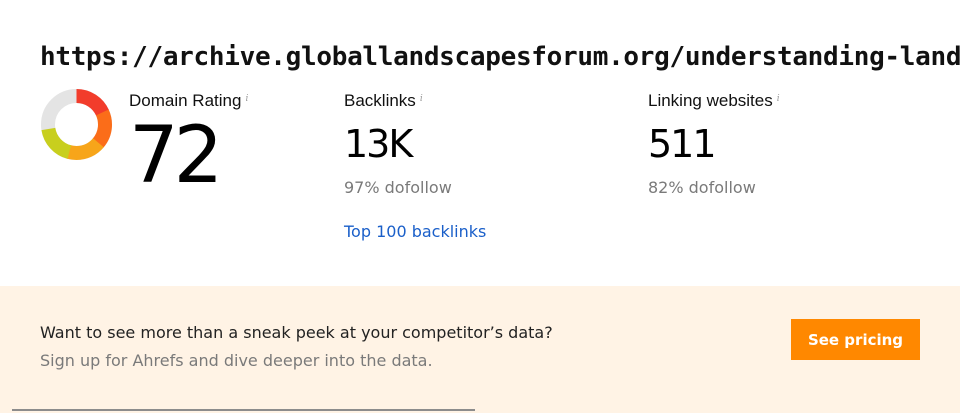 This screenshot has height=413, width=960. Describe the element at coordinates (176, 156) in the screenshot. I see `domain-rating-value: 72` at that location.